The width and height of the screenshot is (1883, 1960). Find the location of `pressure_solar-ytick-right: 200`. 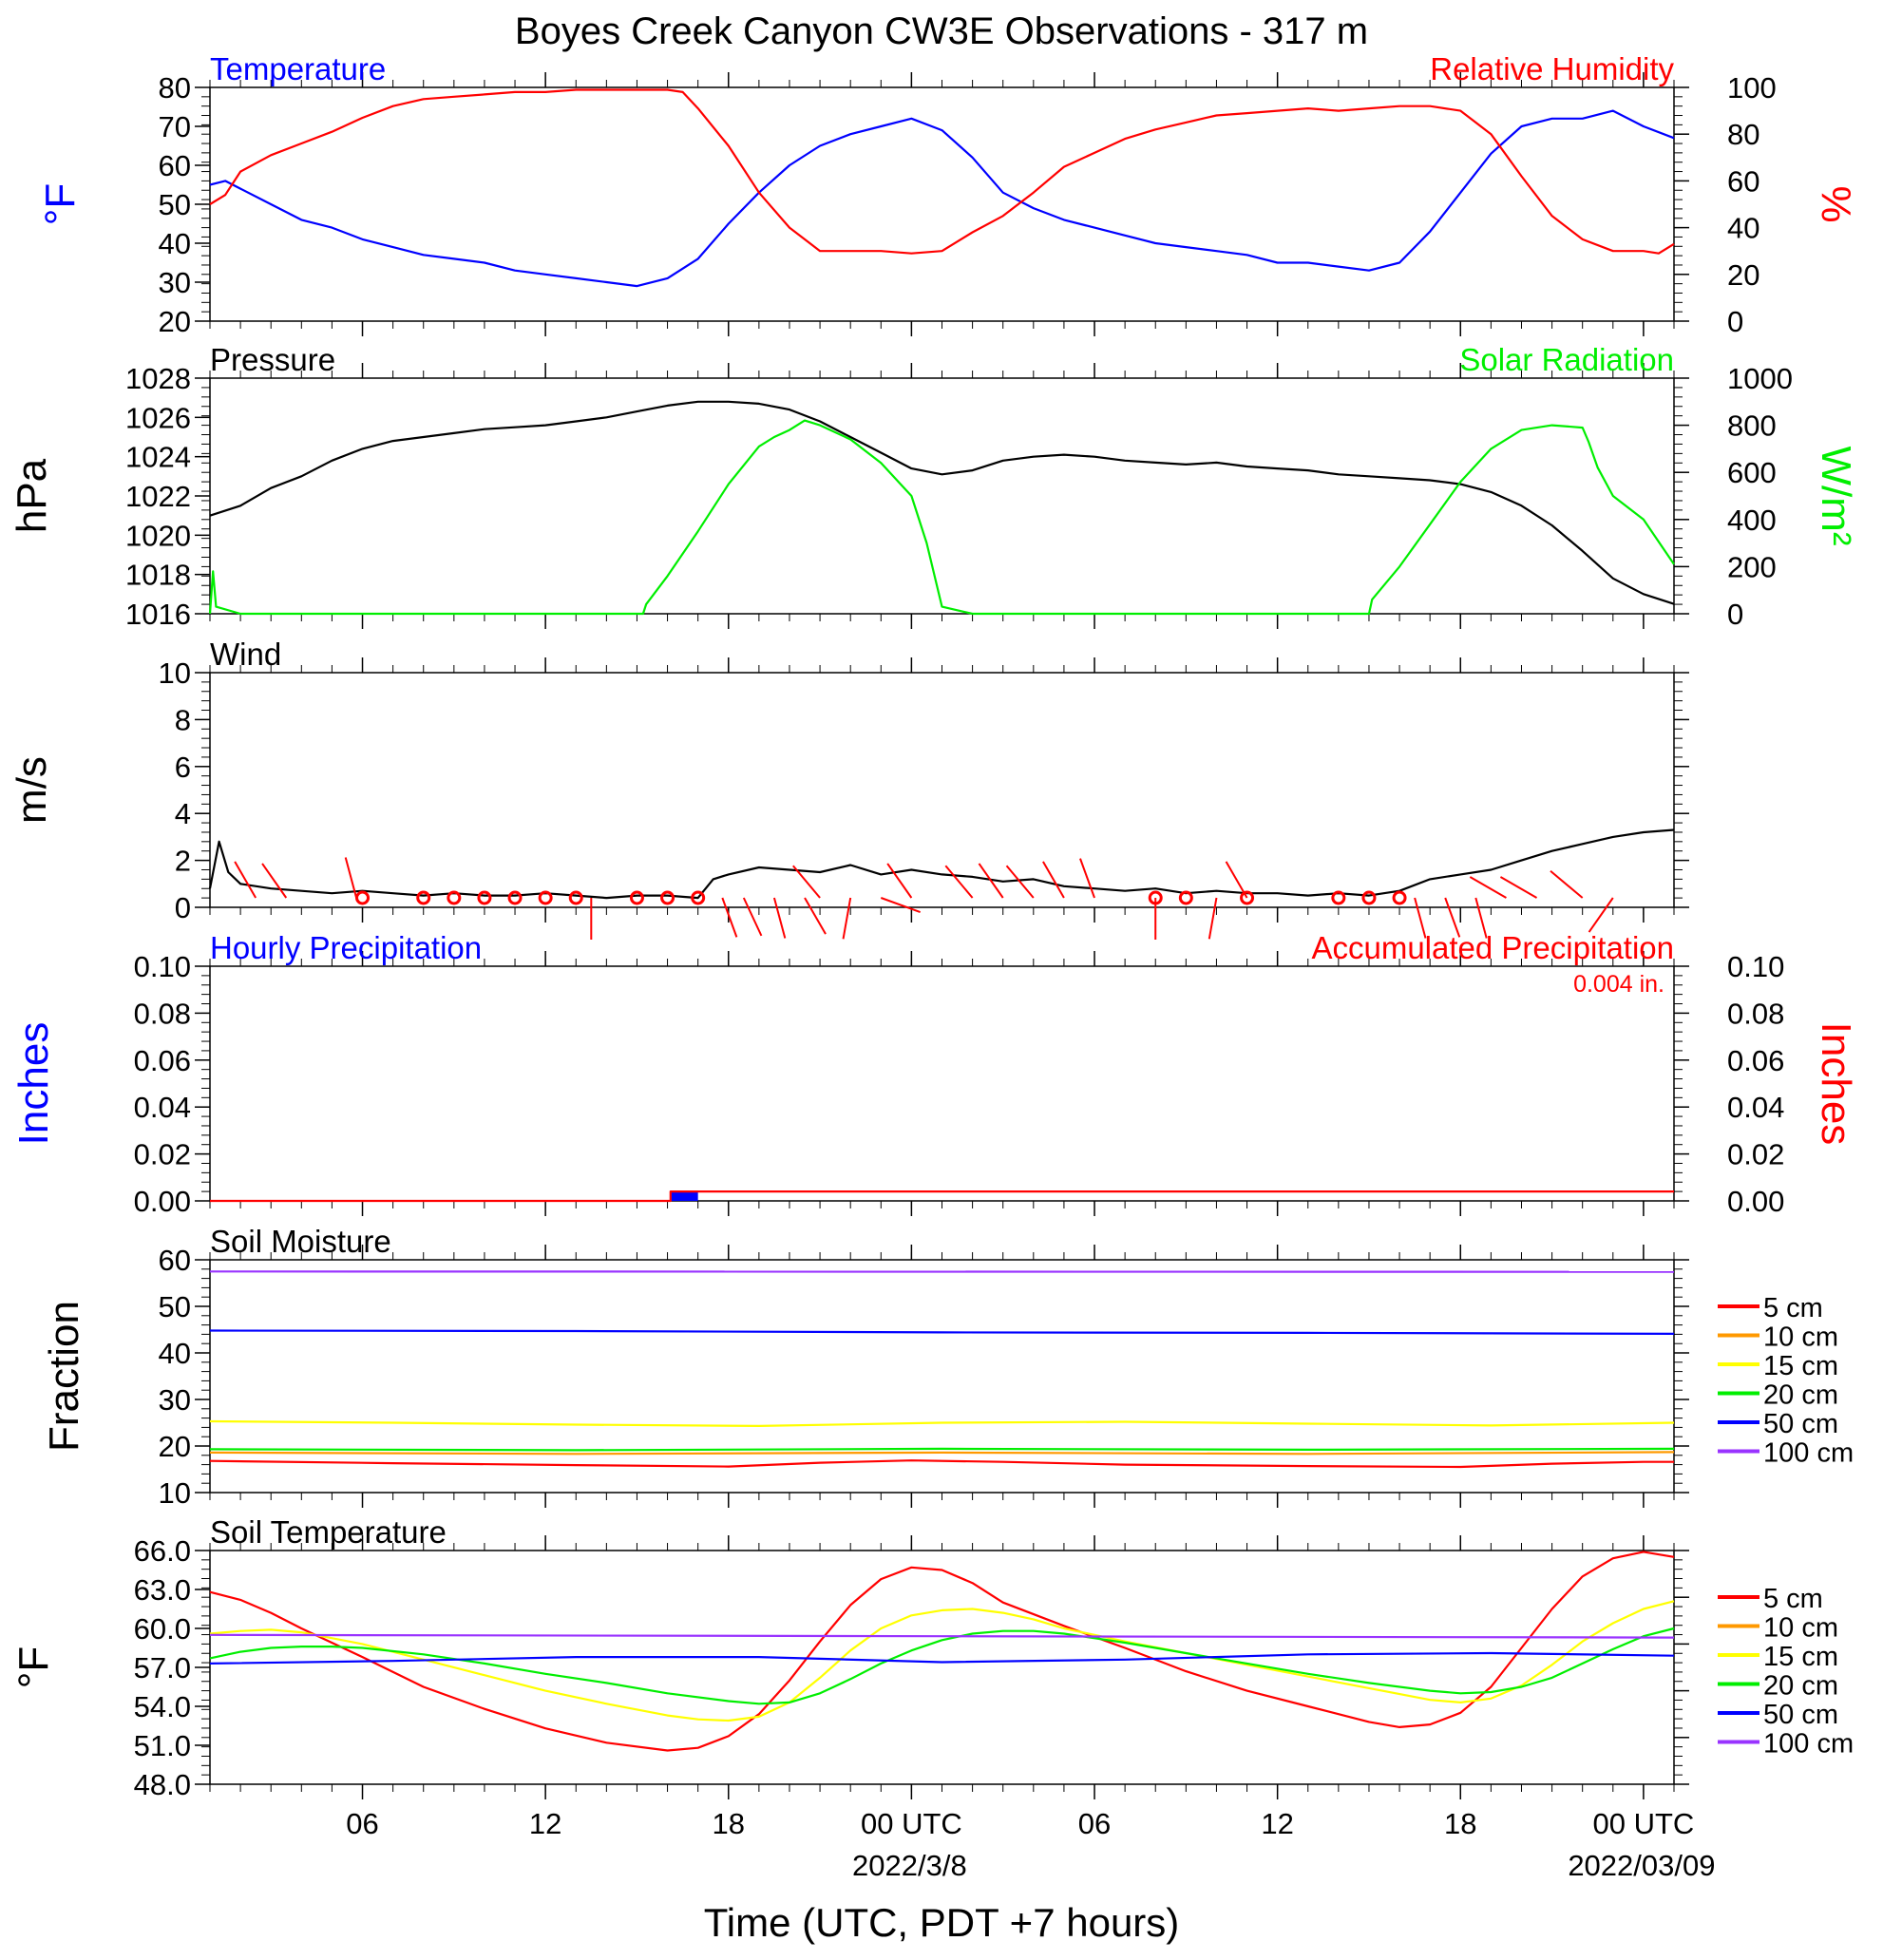

pressure_solar-ytick-right: 200 is located at coordinates (1752, 566).